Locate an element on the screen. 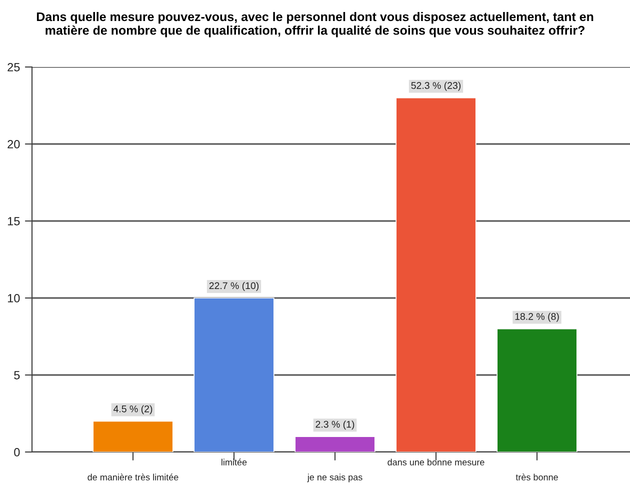 Image resolution: width=630 pixels, height=489 pixels. chart-title: Dans quelle mesure pouvez-vous, avec le personnel dont vous disposez actuellement, tant en matière de nombre que de qualification, offrir la qualité de soins que vous souhaitez offrir? is located at coordinates (315, 25).